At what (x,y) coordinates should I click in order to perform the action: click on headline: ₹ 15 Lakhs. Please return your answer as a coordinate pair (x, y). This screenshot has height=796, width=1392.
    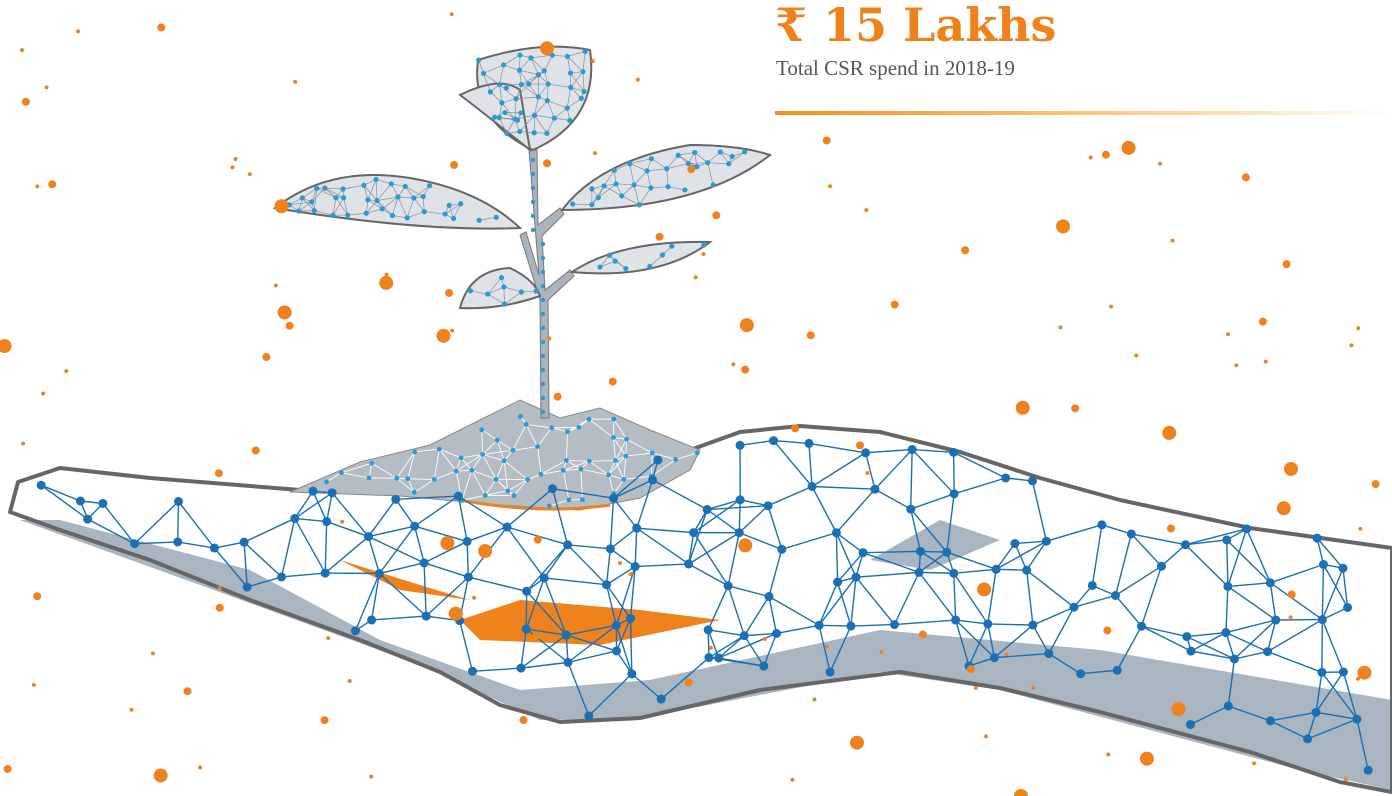
    Looking at the image, I should click on (916, 26).